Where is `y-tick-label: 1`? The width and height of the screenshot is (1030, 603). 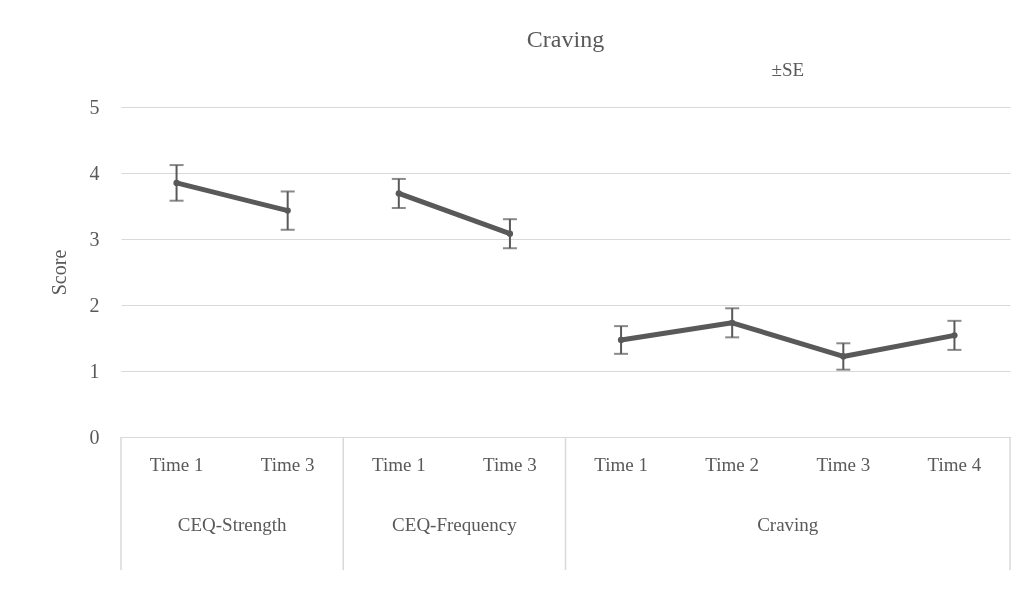
y-tick-label: 1 is located at coordinates (94, 370).